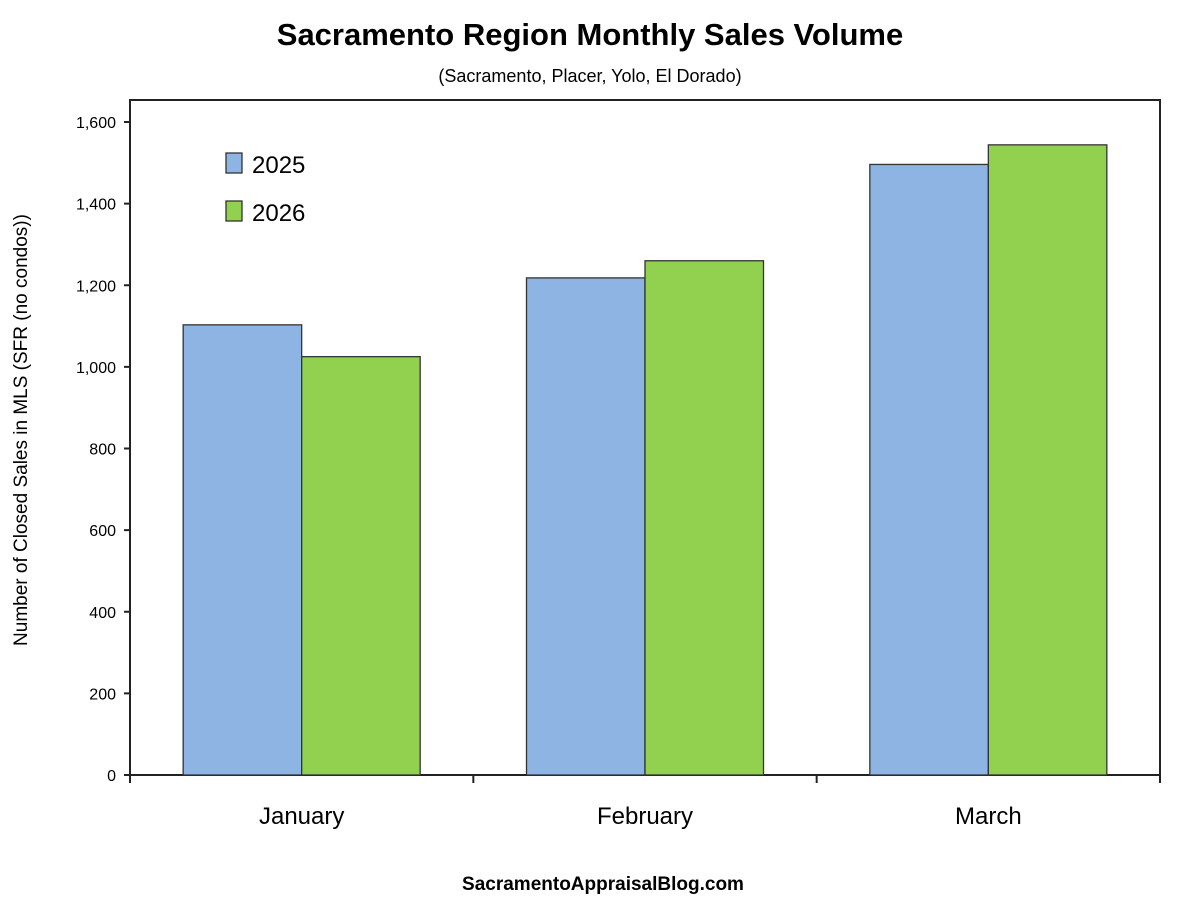 The image size is (1200, 903). I want to click on y-tick-label: 1,400, so click(96, 205).